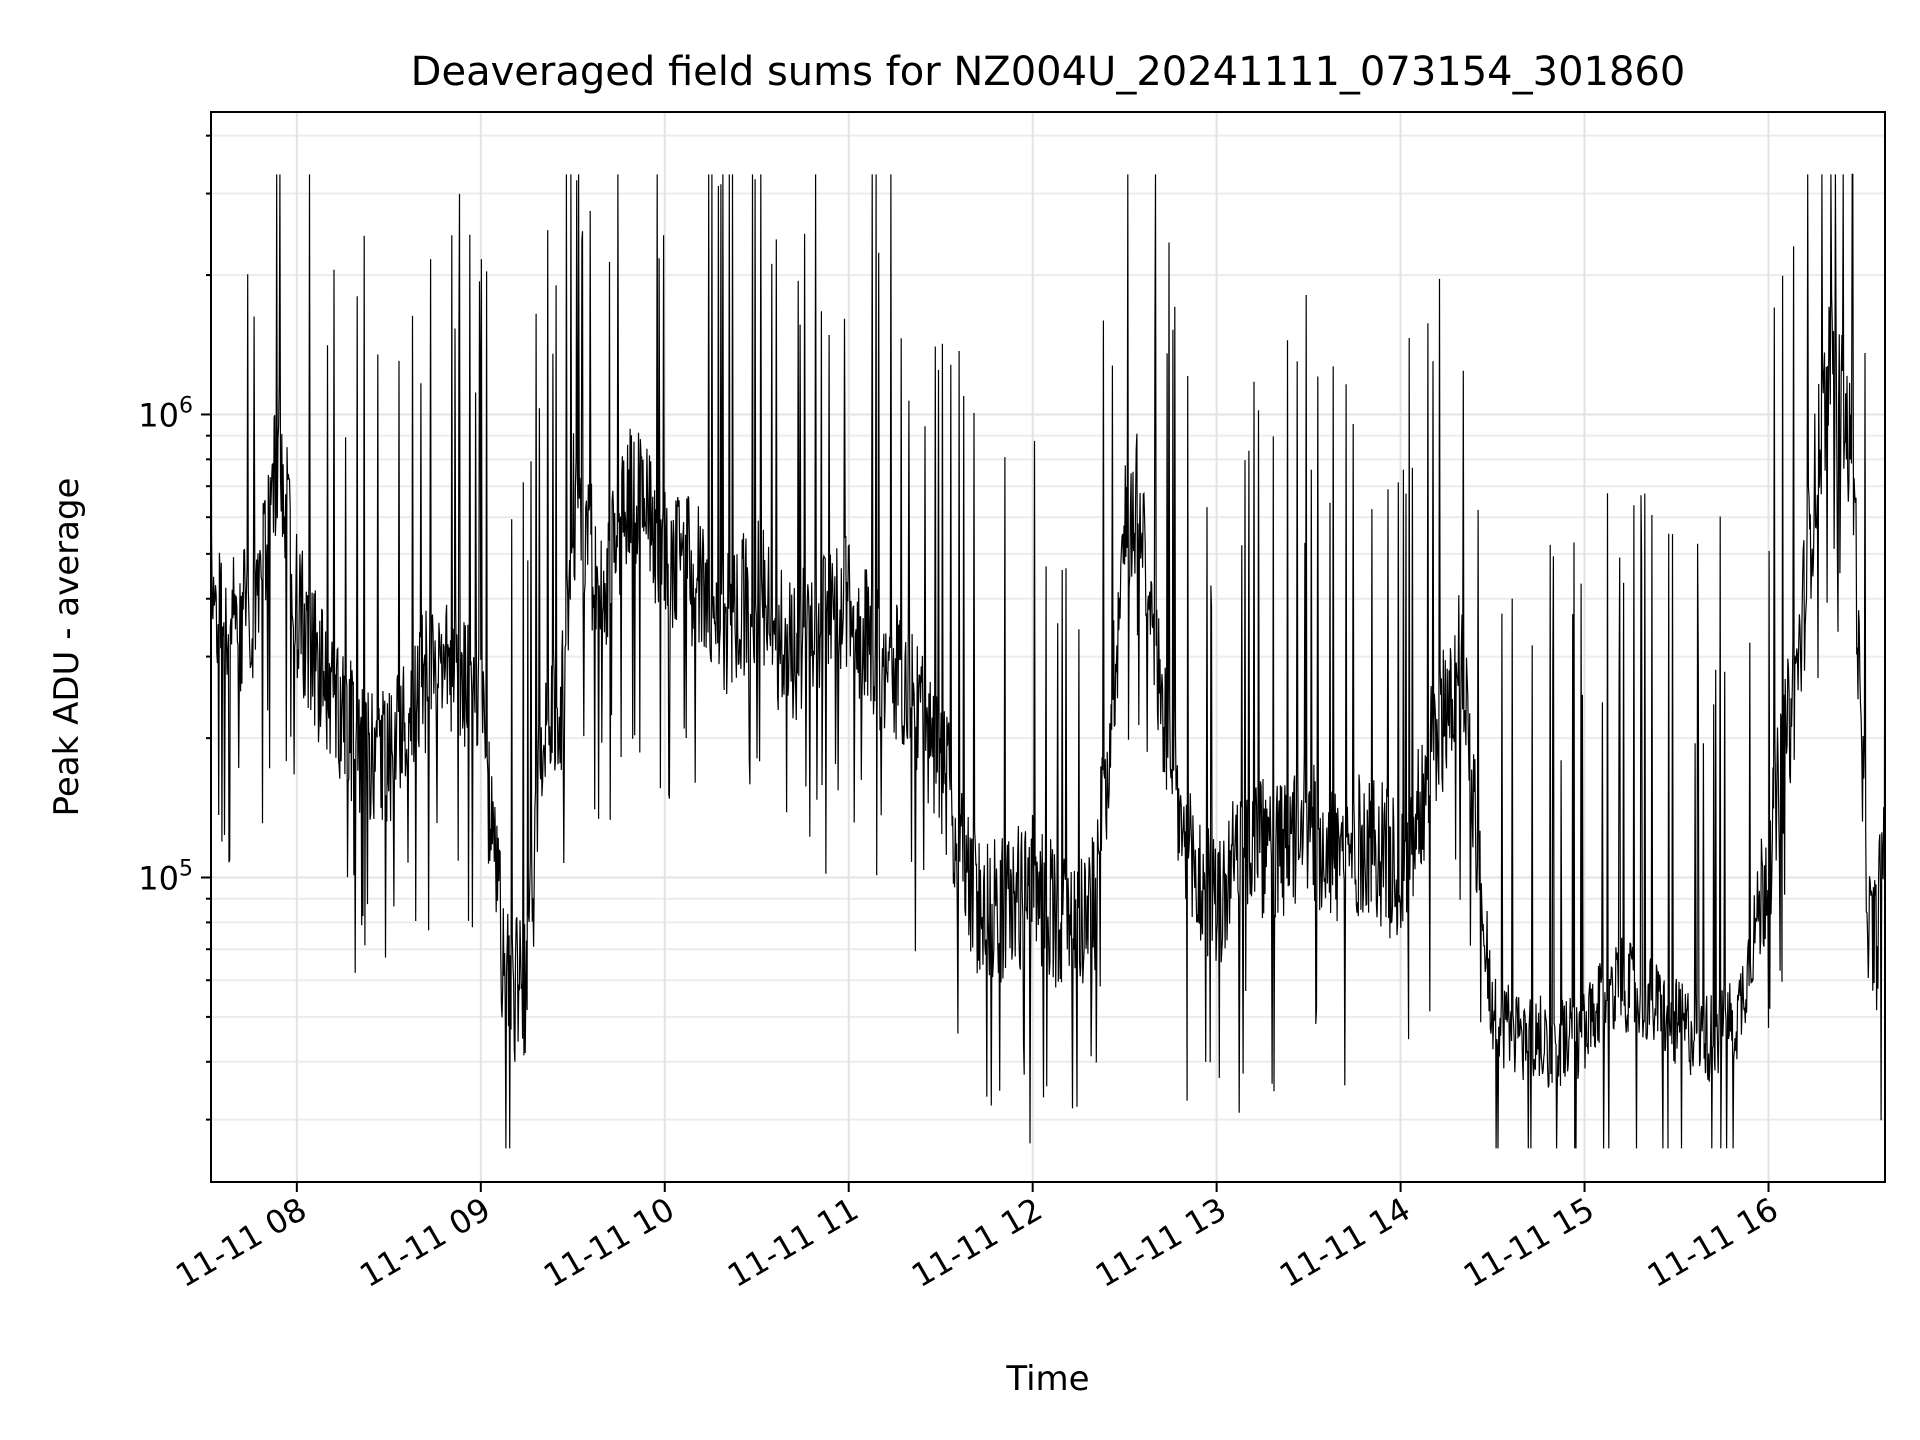  I want to click on x-tick-label: 11-11 08, so click(241, 1242).